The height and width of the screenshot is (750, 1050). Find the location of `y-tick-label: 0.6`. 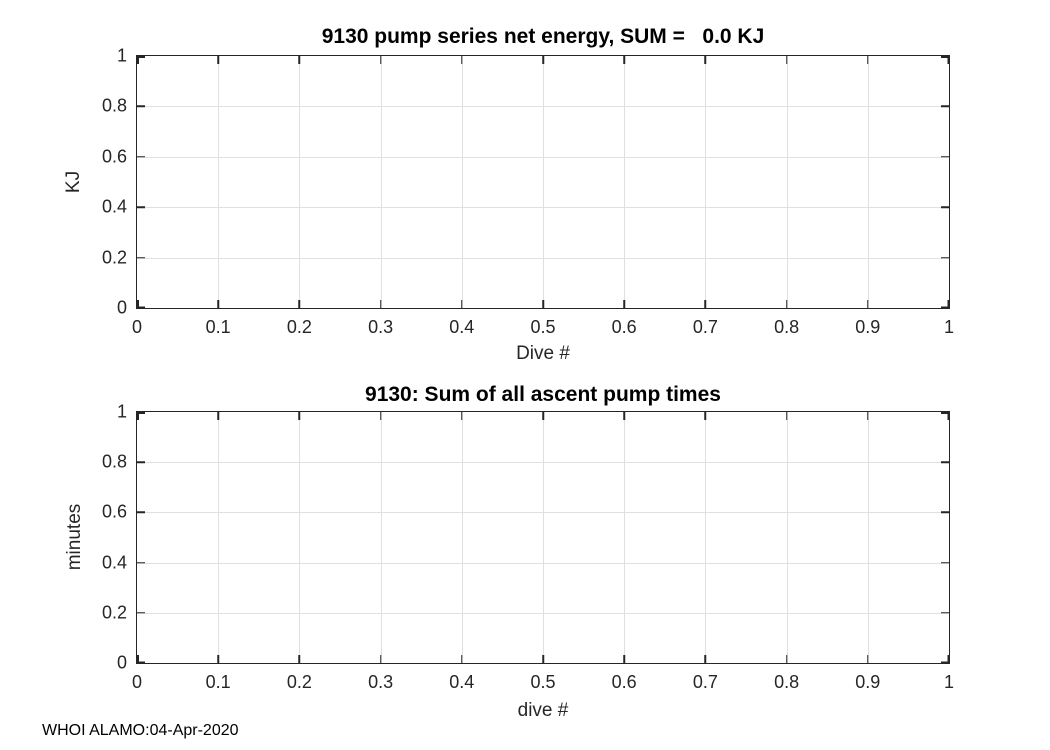

y-tick-label: 0.6 is located at coordinates (114, 156).